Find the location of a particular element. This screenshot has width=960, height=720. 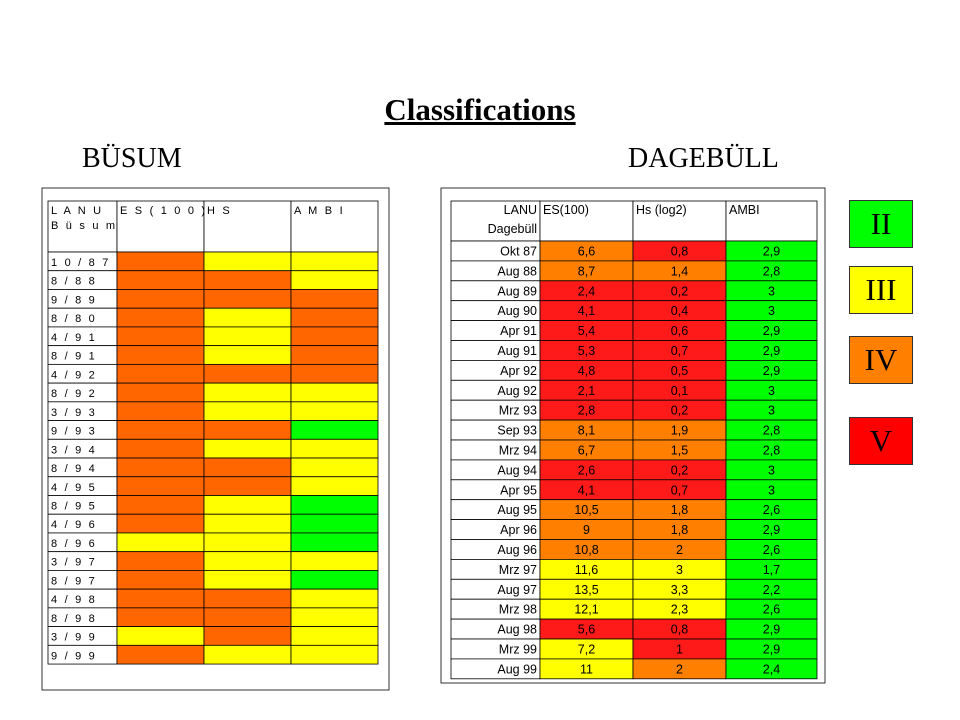

dagebull-value-label: 0,4 is located at coordinates (679, 311).